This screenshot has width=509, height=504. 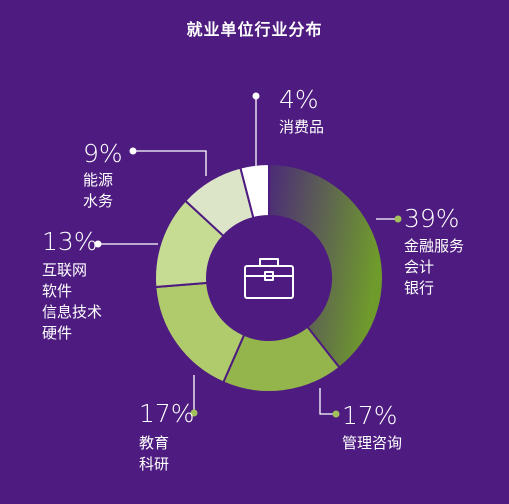 I want to click on energy-label: 能源 水务, so click(x=98, y=190).